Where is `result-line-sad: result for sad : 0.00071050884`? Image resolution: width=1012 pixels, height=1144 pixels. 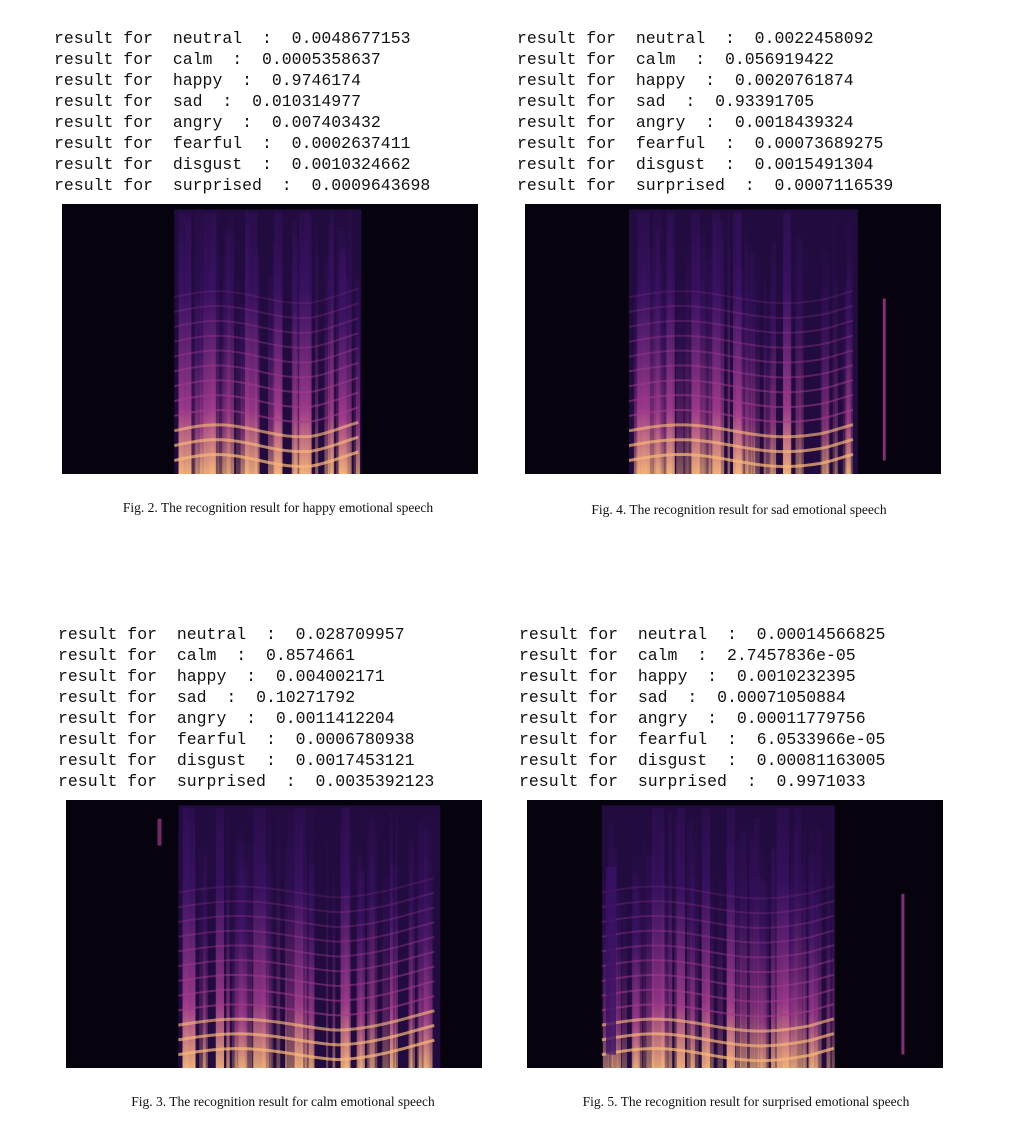
result-line-sad: result for sad : 0.00071050884 is located at coordinates (682, 697).